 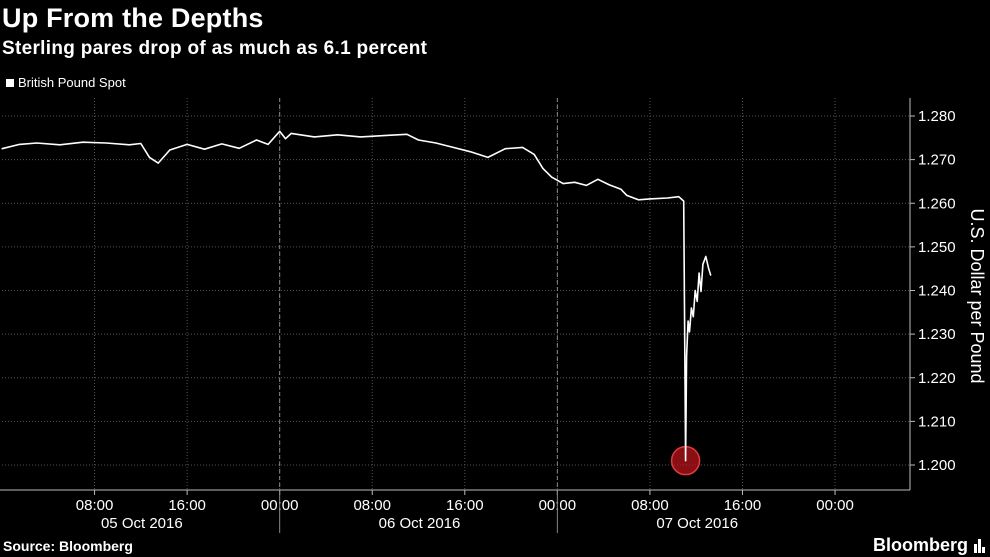 What do you see at coordinates (142, 523) in the screenshot?
I see `date-label: 05 Oct 2016` at bounding box center [142, 523].